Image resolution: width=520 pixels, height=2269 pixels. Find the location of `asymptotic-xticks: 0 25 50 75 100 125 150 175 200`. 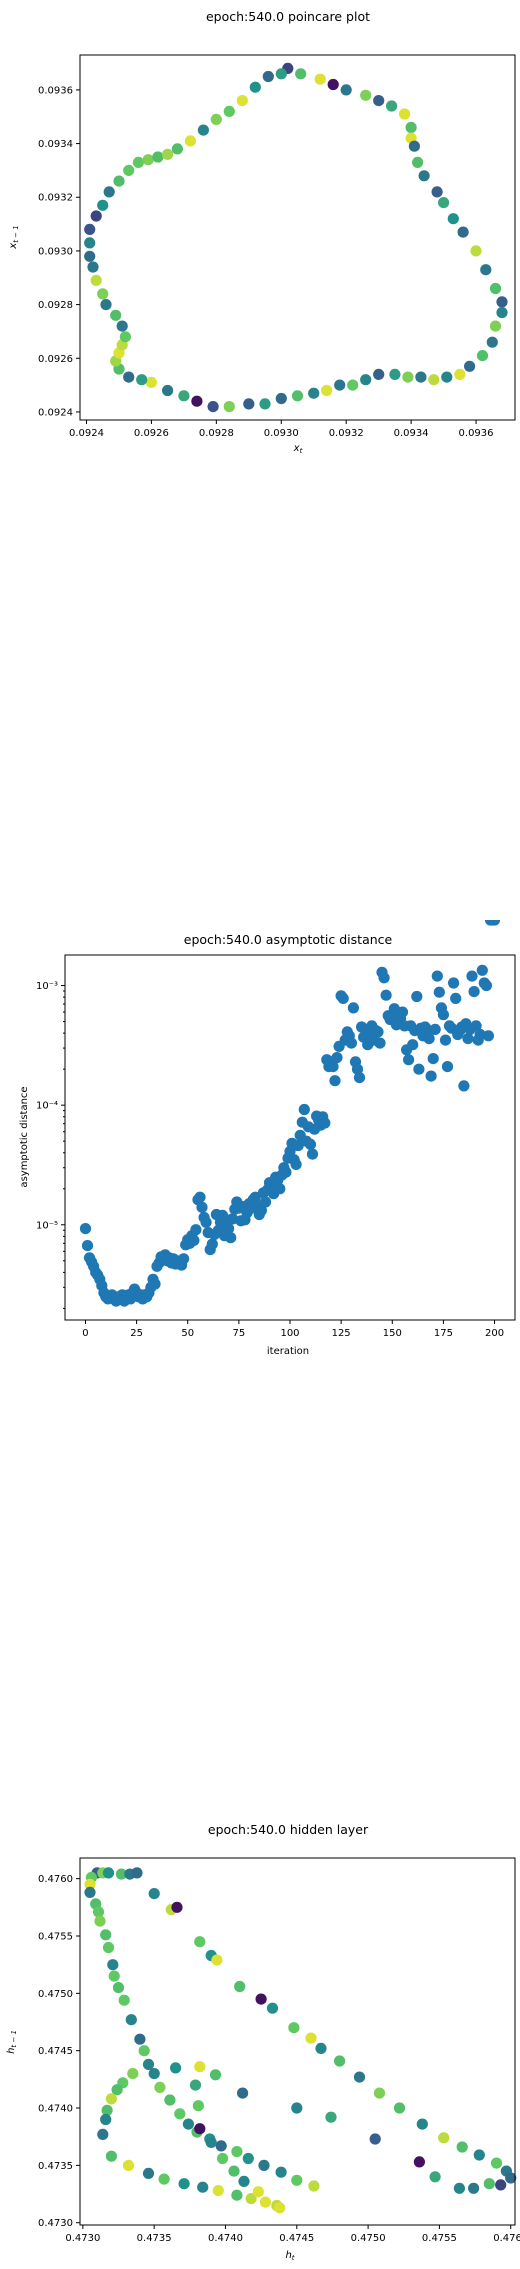

asymptotic-xticks: 0 25 50 75 100 125 150 175 200 is located at coordinates (293, 1329).